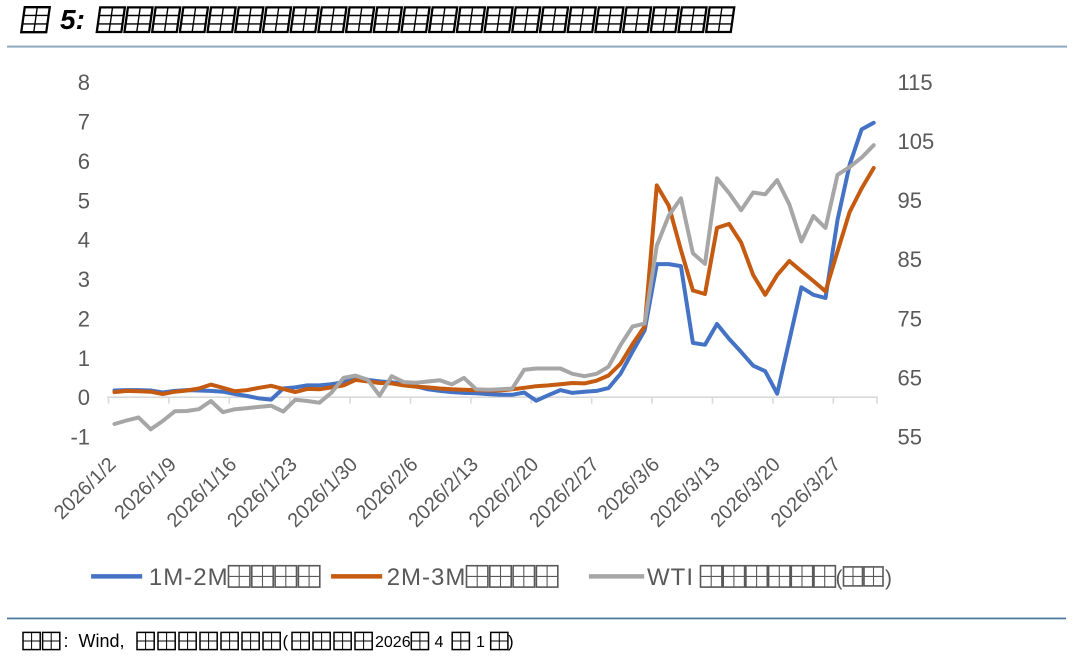 The image size is (1080, 662). I want to click on svg-text: 5:, so click(72, 19).